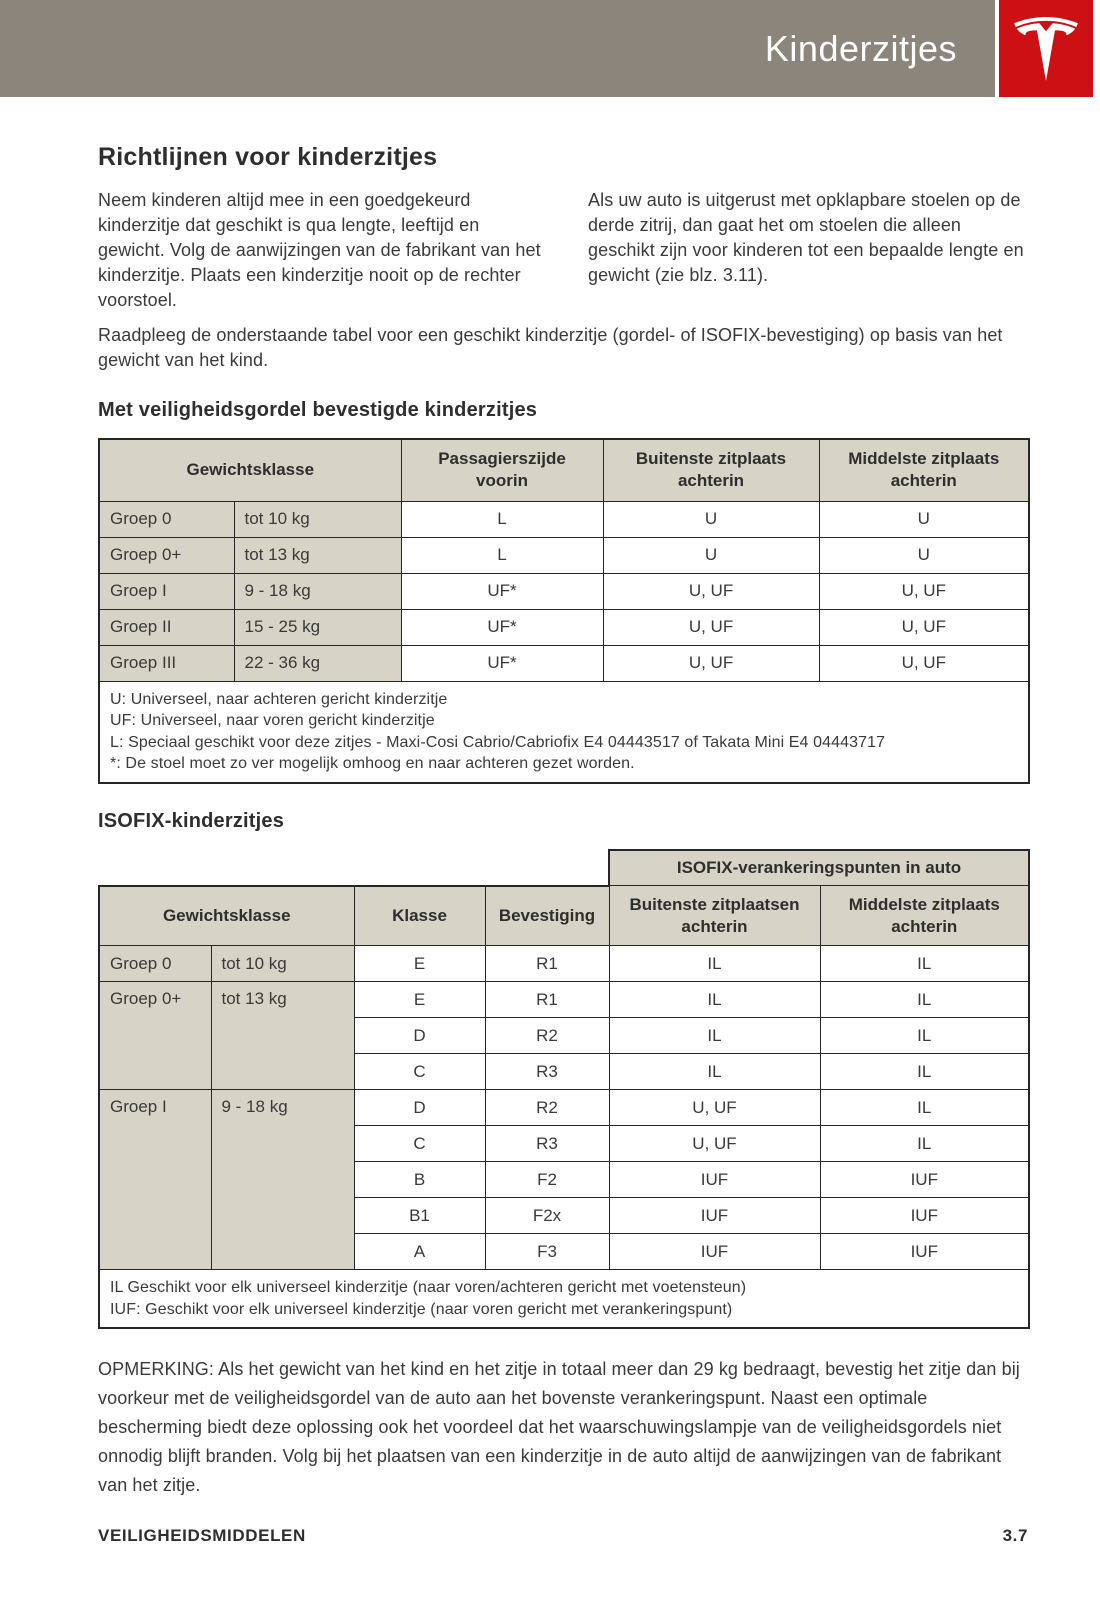 The height and width of the screenshot is (1600, 1100). Describe the element at coordinates (502, 470) in the screenshot. I see `header-cell-front: Passagierszijde voorin` at that location.